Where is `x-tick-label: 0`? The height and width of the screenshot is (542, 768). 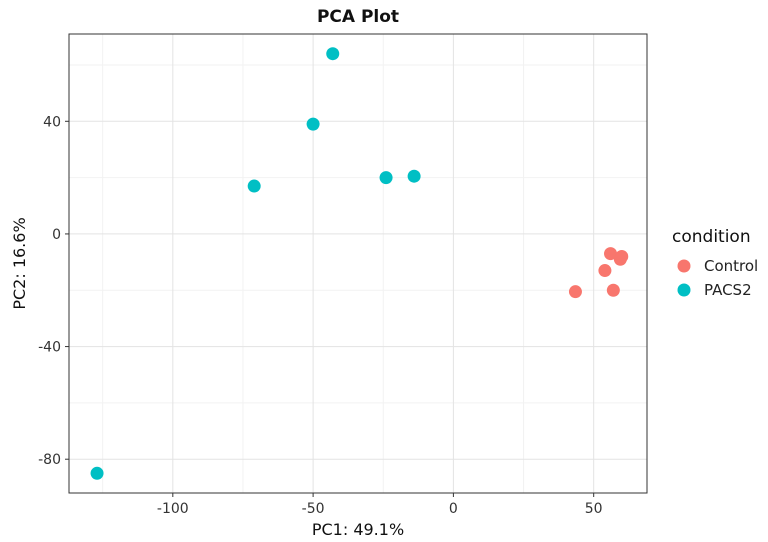
x-tick-label: 0 is located at coordinates (453, 509).